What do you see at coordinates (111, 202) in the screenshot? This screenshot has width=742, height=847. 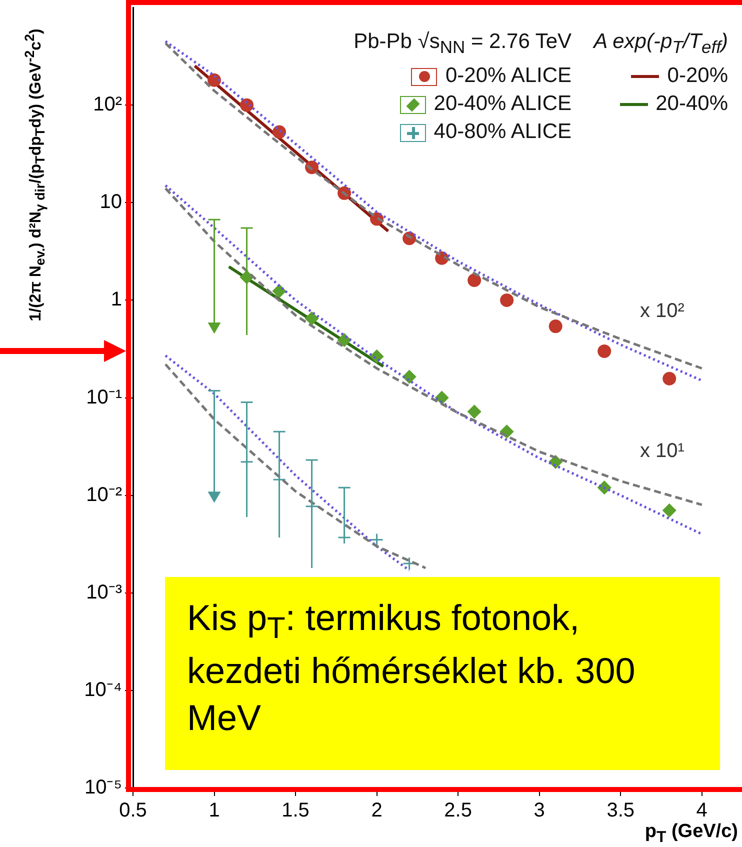 I see `y-tick-label: 10` at bounding box center [111, 202].